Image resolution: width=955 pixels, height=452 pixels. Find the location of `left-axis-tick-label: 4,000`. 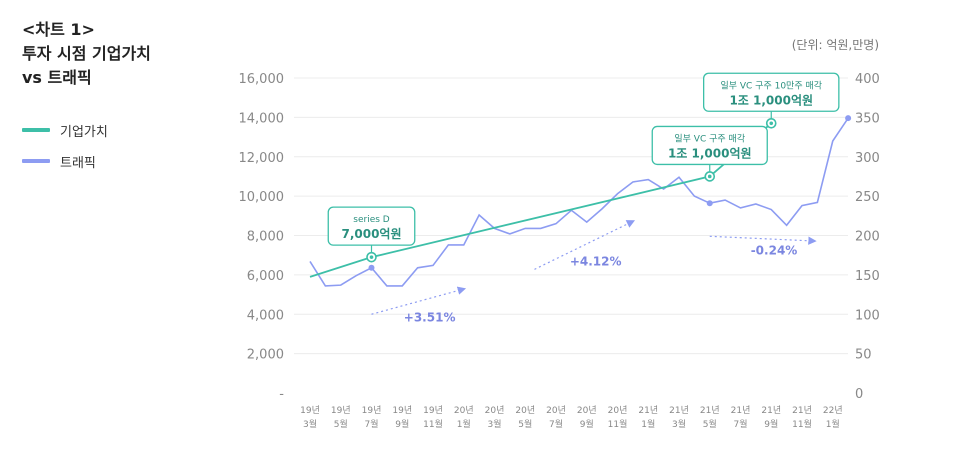

left-axis-tick-label: 4,000 is located at coordinates (265, 315).